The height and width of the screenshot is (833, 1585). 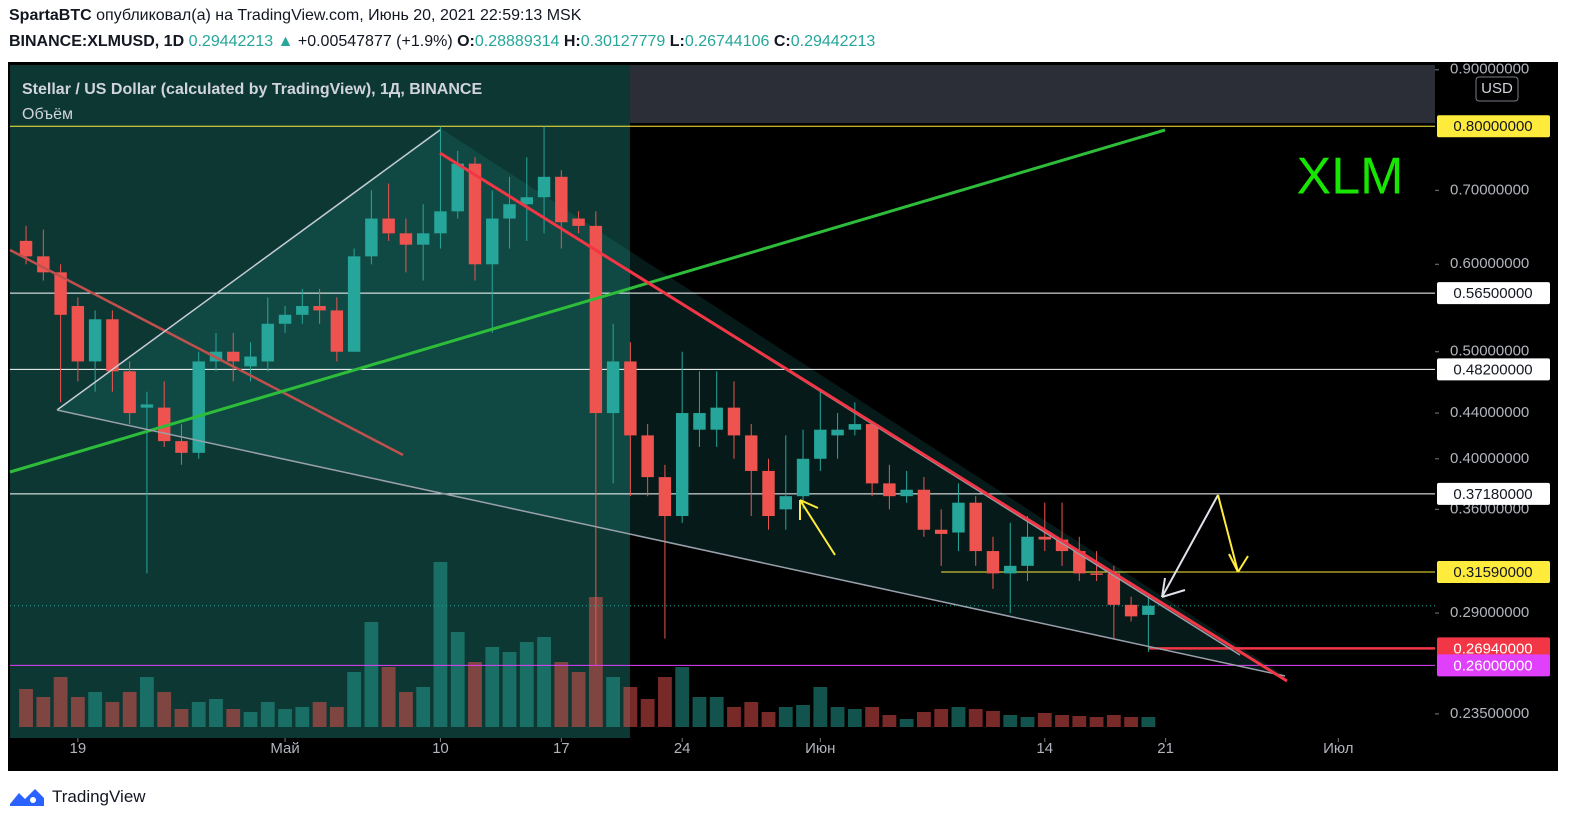 I want to click on x-tick-label: 19, so click(x=78, y=748).